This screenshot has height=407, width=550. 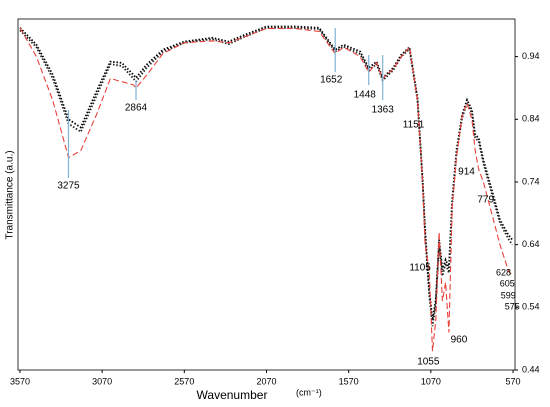 I want to click on peak-label: 1448, so click(x=365, y=95).